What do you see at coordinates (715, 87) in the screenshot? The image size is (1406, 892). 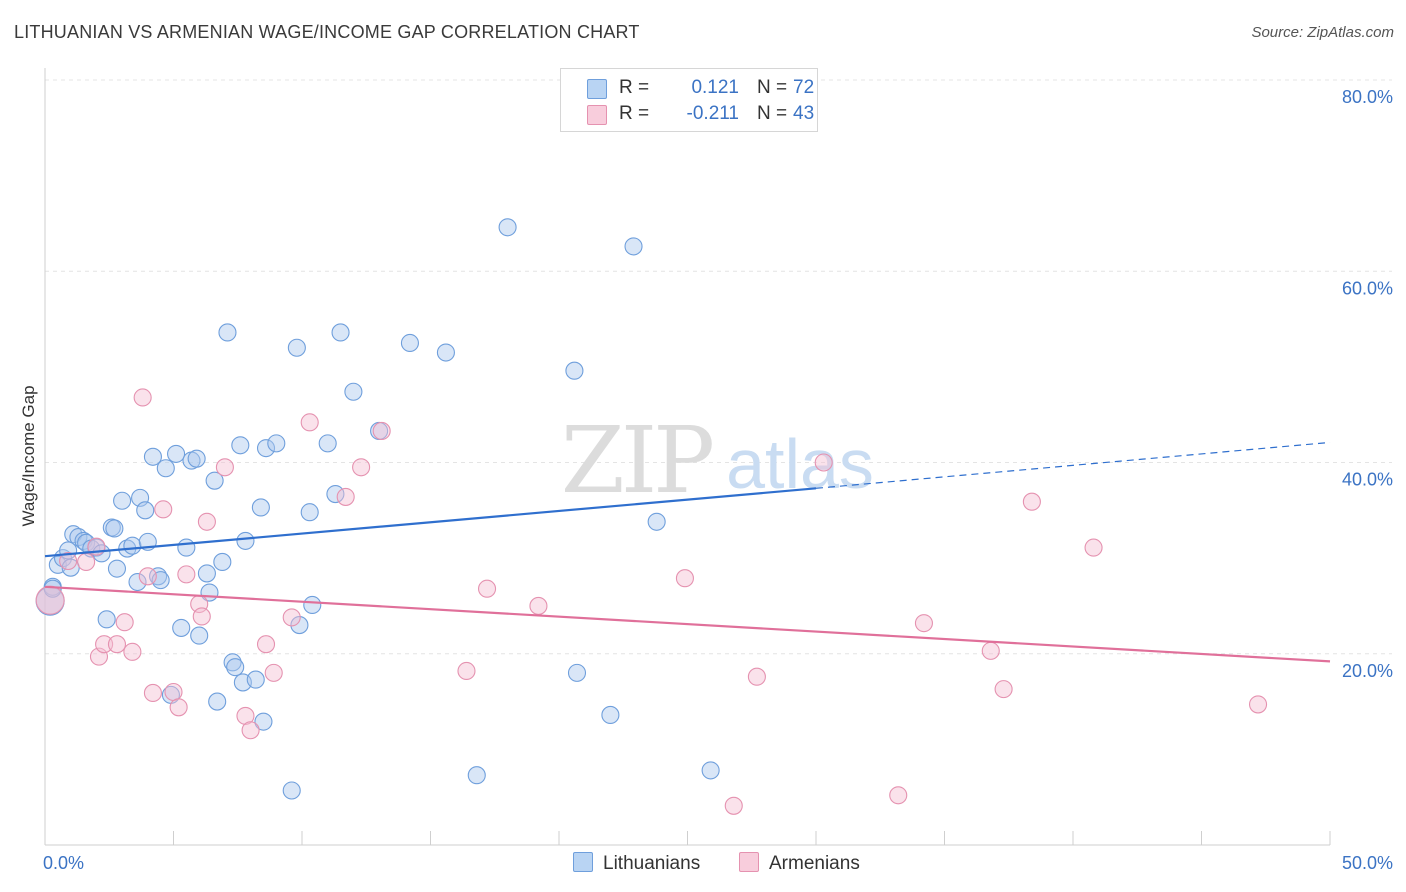 I see `legend-r-value: 0.121` at bounding box center [715, 87].